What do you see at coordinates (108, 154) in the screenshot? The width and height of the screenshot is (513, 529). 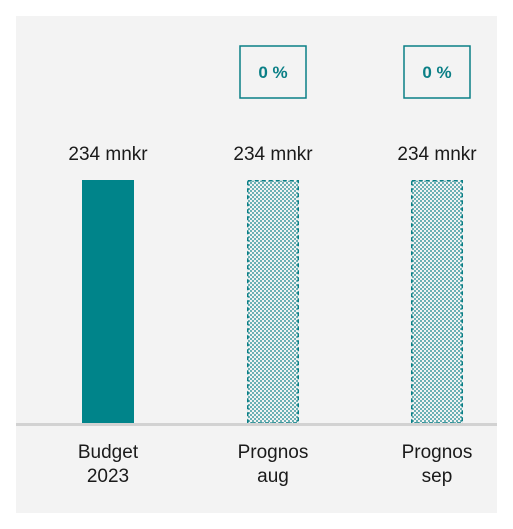 I see `value-label-0: 234 mnkr` at bounding box center [108, 154].